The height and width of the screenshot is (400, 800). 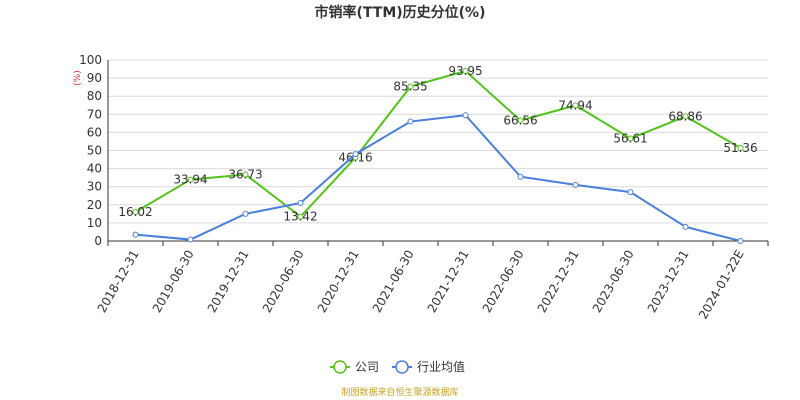 I want to click on x-tick-label: 2023-12-31, so click(x=668, y=281).